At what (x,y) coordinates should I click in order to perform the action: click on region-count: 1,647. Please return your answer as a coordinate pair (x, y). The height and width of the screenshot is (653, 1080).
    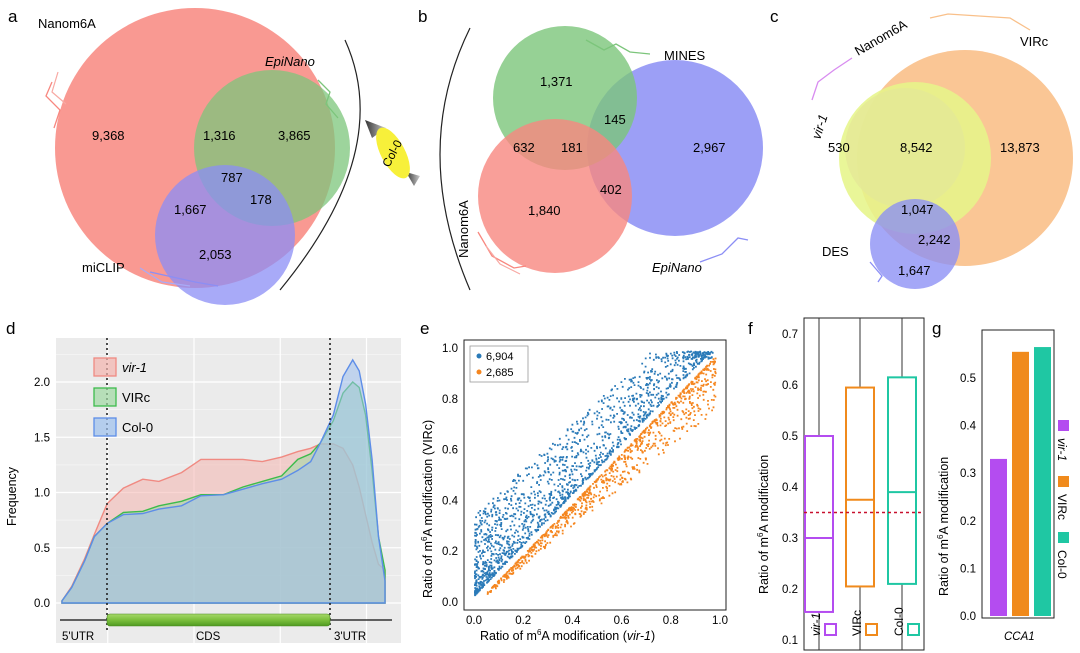
    Looking at the image, I should click on (914, 270).